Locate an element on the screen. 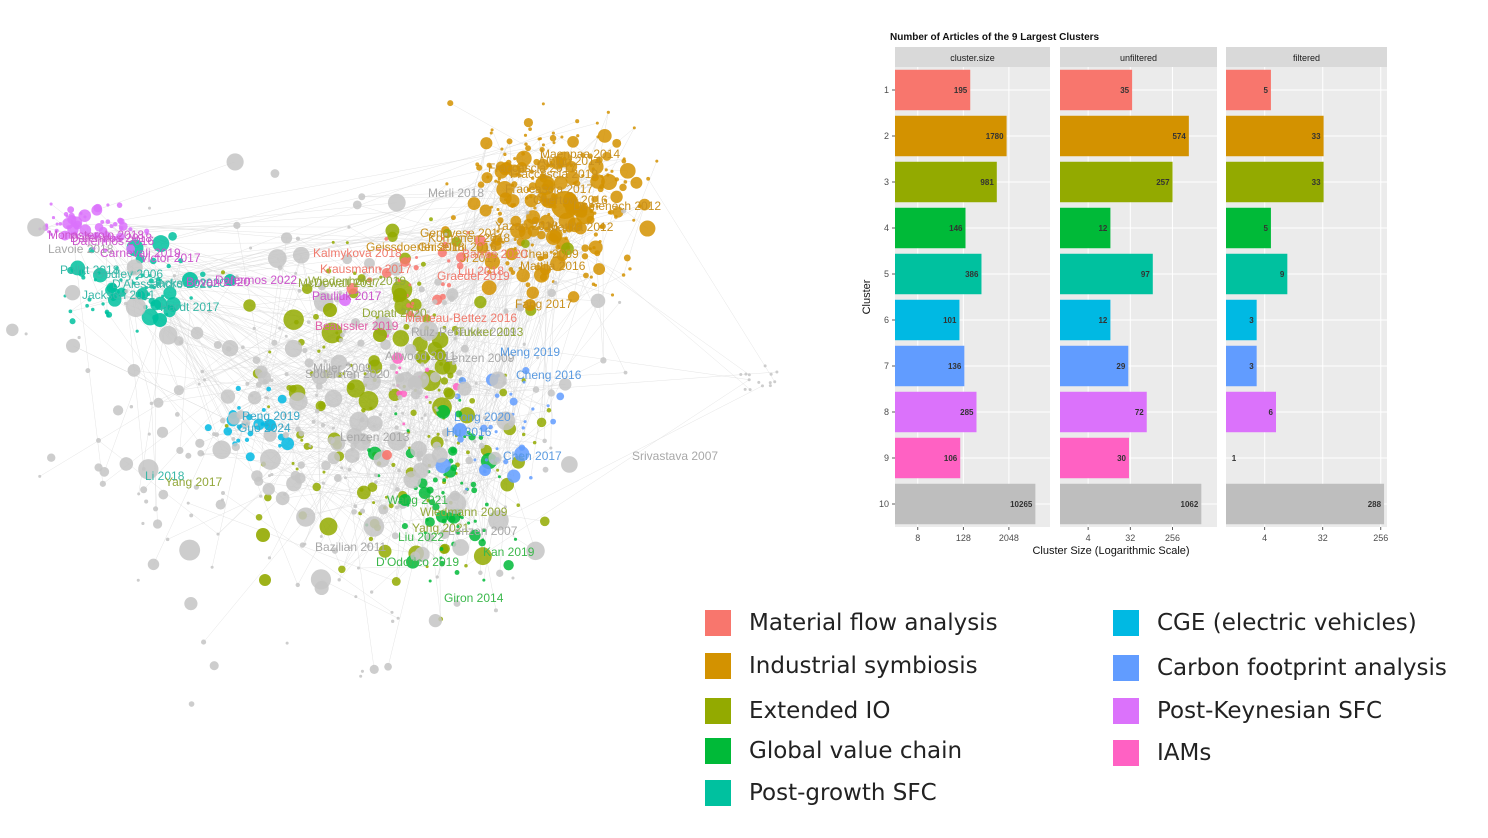 Image resolution: width=1488 pixels, height=838 pixels. network-node-label: Ghisellini 2016 is located at coordinates (457, 247).